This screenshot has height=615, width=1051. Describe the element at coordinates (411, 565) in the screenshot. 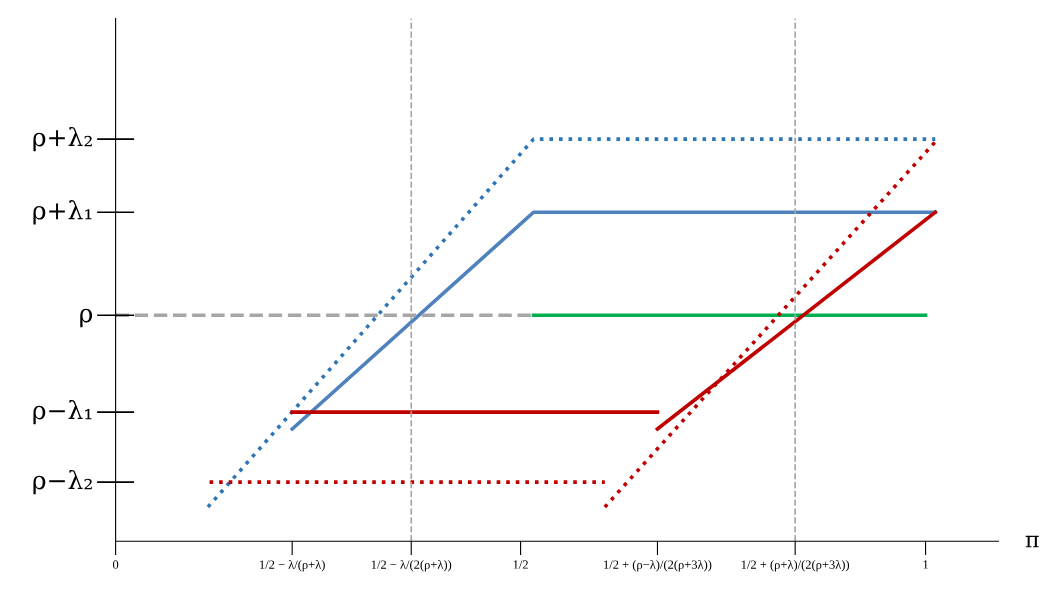

I see `x-tick-label: 1/2 − λ/(2(ρ+λ))` at that location.